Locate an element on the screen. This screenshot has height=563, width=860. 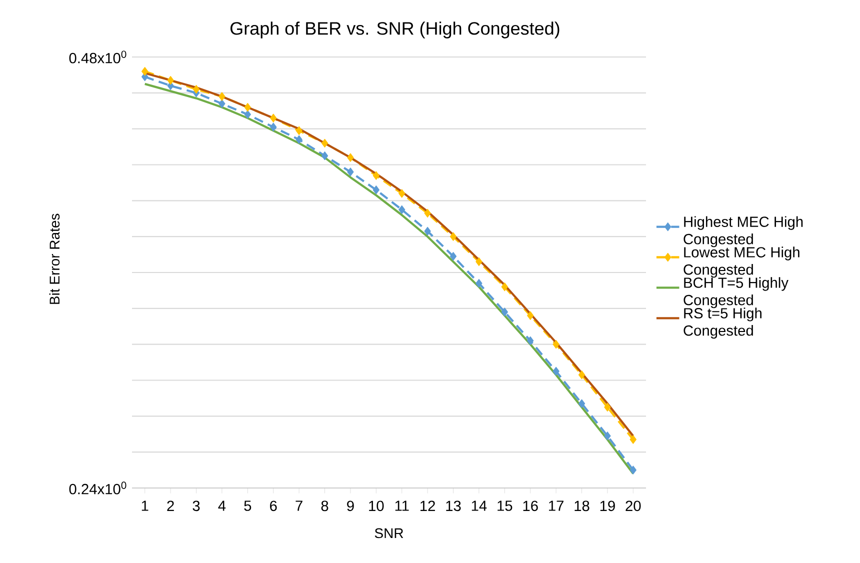
x-tick-label: 7 is located at coordinates (299, 505).